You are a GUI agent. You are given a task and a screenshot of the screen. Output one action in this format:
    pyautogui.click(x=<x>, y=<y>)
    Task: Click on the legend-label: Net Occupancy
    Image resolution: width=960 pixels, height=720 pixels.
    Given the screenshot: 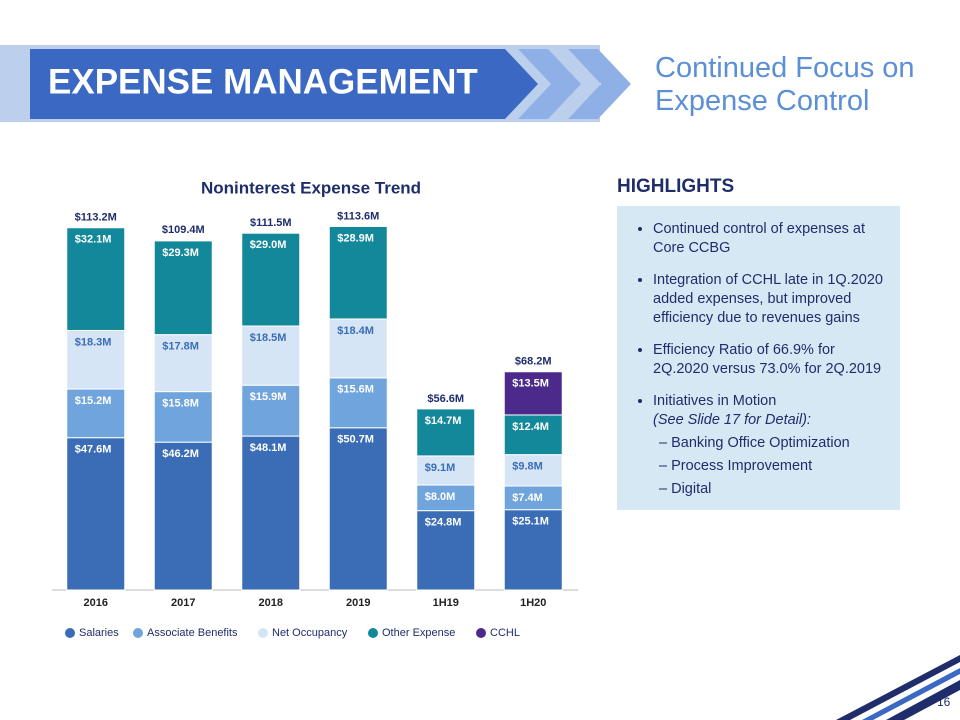 What is the action you would take?
    pyautogui.click(x=310, y=633)
    